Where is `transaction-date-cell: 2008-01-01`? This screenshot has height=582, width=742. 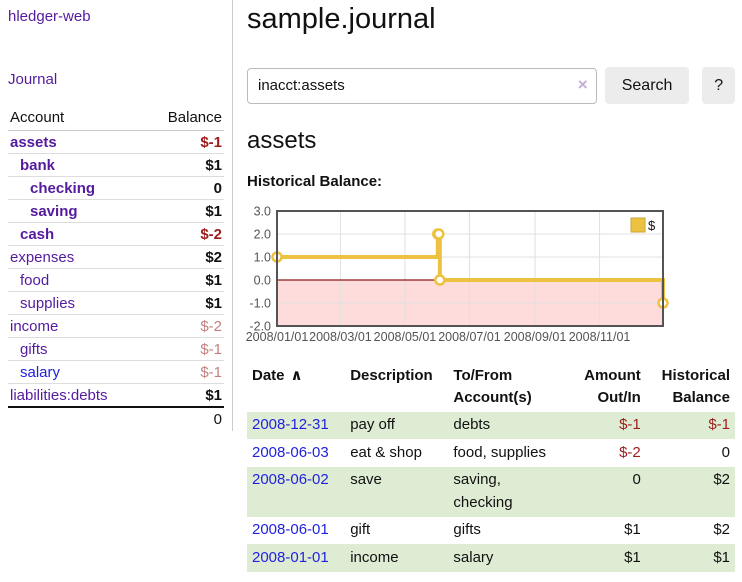 transaction-date-cell: 2008-01-01 is located at coordinates (296, 558).